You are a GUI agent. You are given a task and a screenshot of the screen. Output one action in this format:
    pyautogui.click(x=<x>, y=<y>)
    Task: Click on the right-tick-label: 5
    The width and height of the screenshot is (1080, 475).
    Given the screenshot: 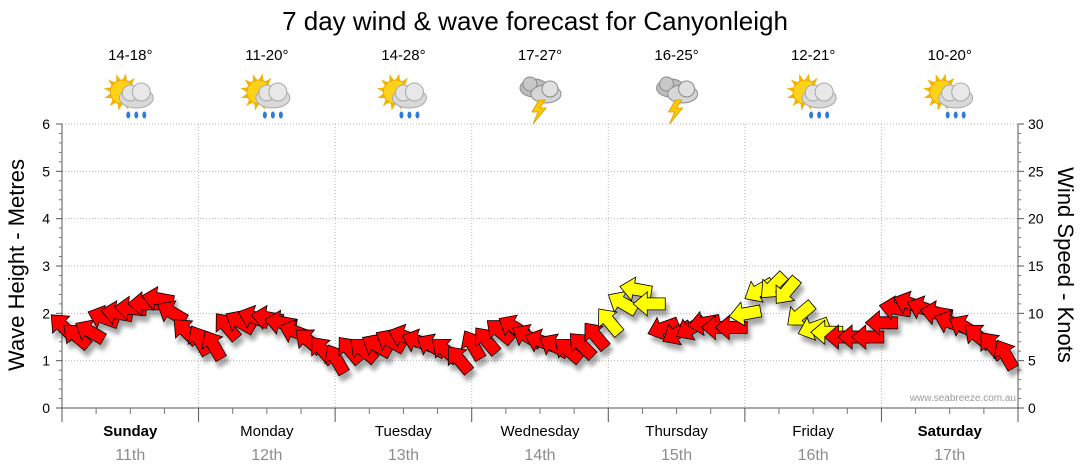 What is the action you would take?
    pyautogui.click(x=1032, y=361)
    